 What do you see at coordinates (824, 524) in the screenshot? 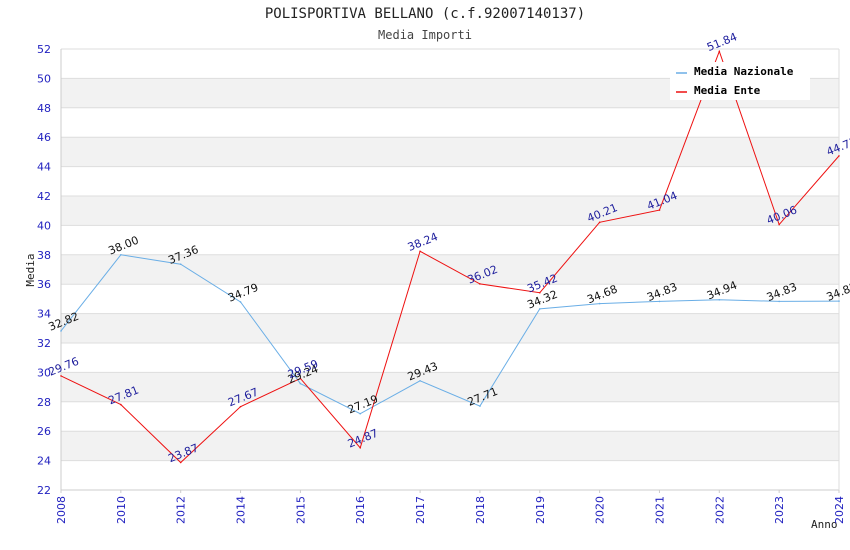
I see `x-axis-label: Anno` at bounding box center [824, 524].